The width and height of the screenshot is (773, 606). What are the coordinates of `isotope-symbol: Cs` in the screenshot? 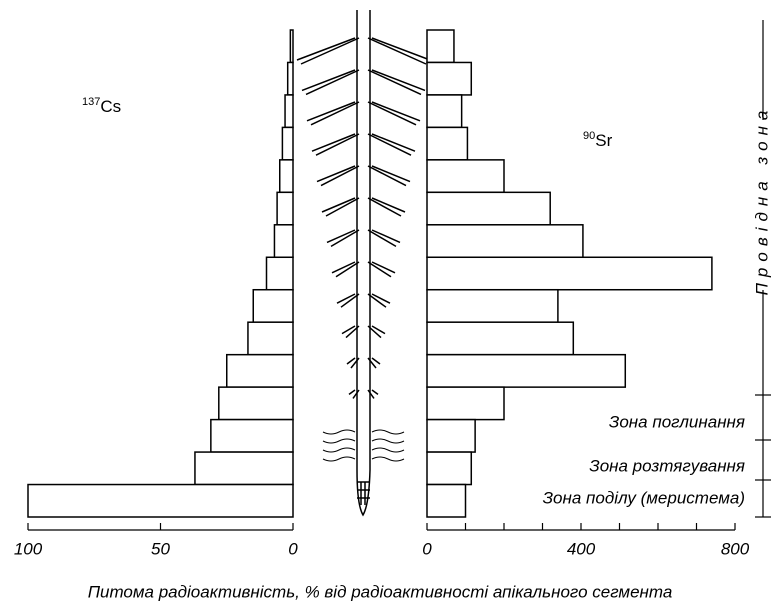 It's located at (110, 106).